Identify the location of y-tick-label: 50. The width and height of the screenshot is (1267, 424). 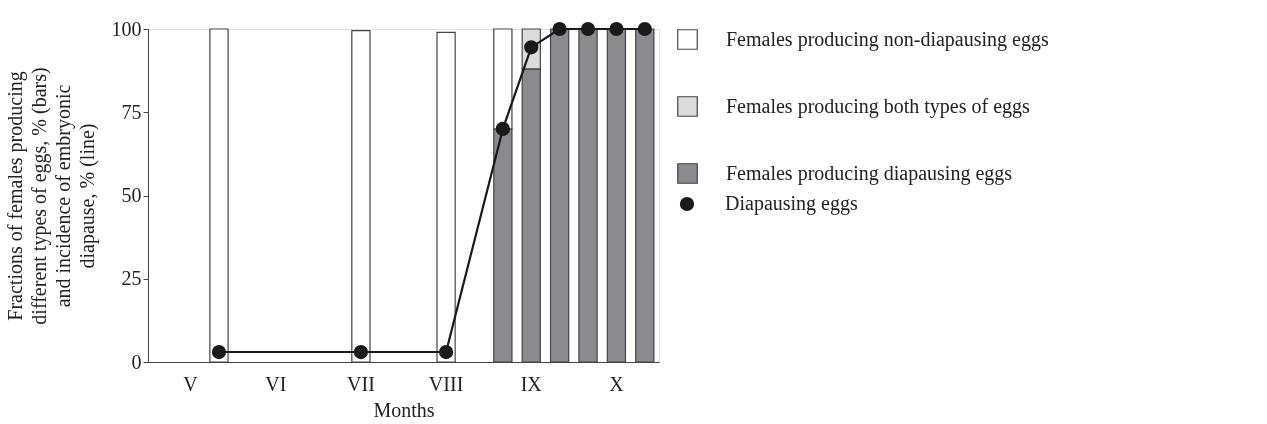
(131, 195).